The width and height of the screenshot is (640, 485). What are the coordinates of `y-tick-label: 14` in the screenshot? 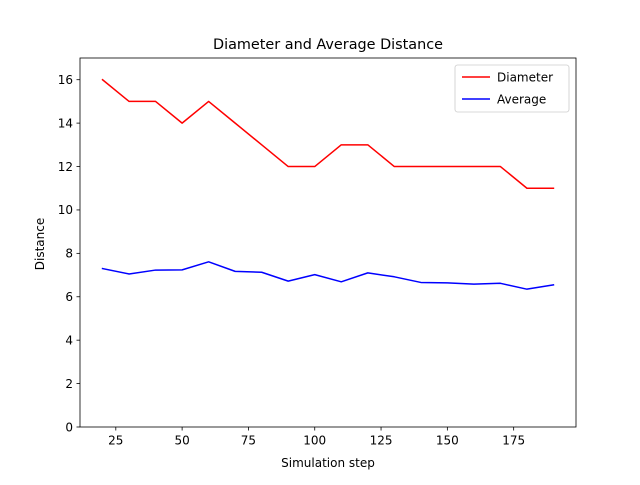 It's located at (65, 123).